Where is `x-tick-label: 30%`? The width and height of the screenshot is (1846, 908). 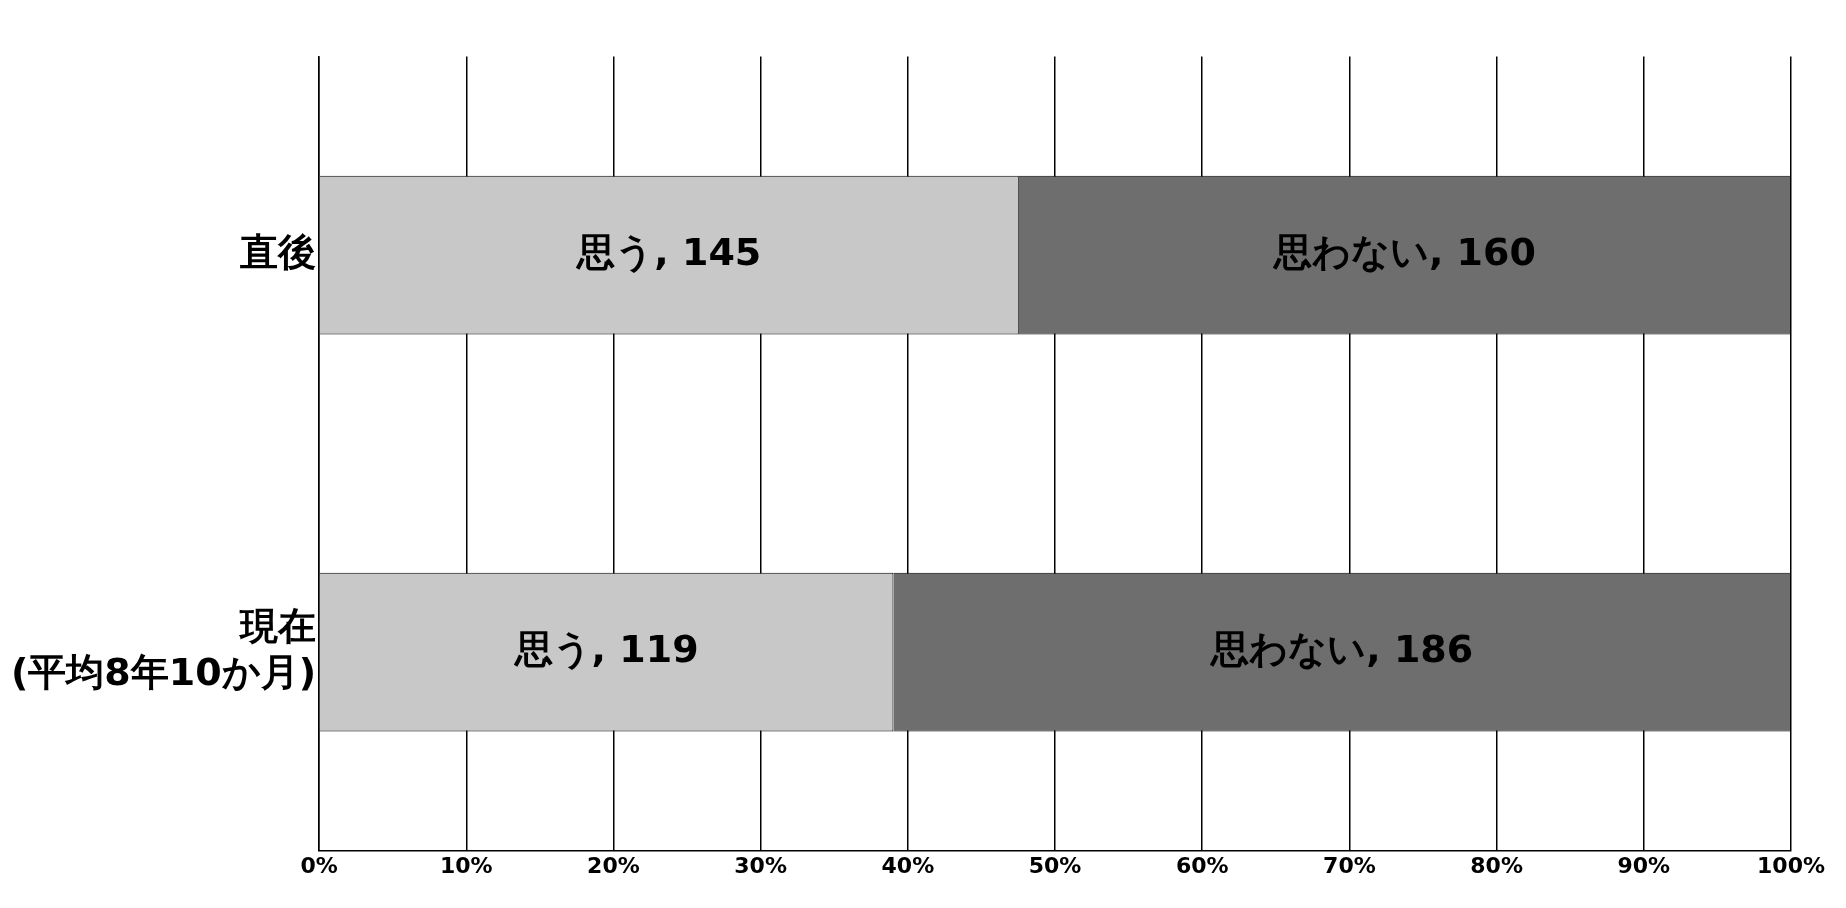
x-tick-label: 30% is located at coordinates (760, 865).